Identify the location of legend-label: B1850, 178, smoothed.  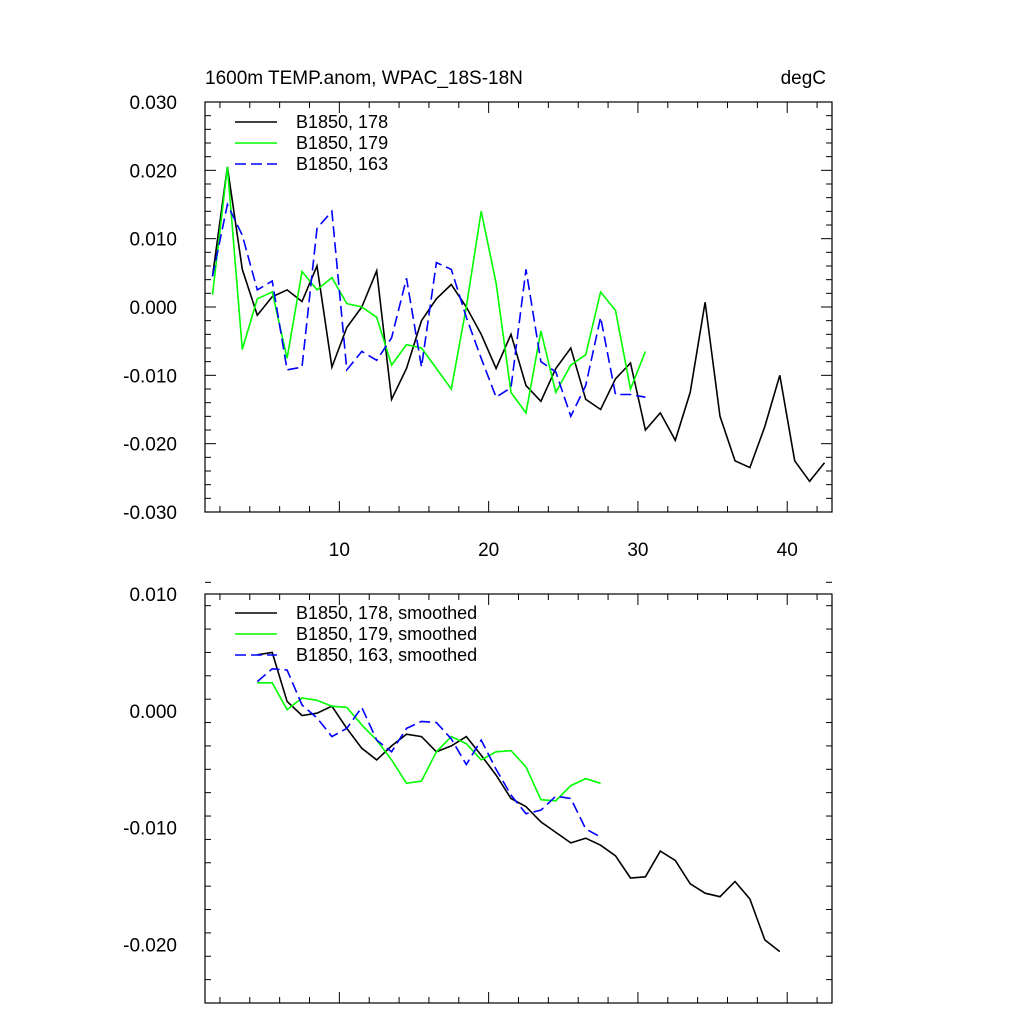
(386, 613).